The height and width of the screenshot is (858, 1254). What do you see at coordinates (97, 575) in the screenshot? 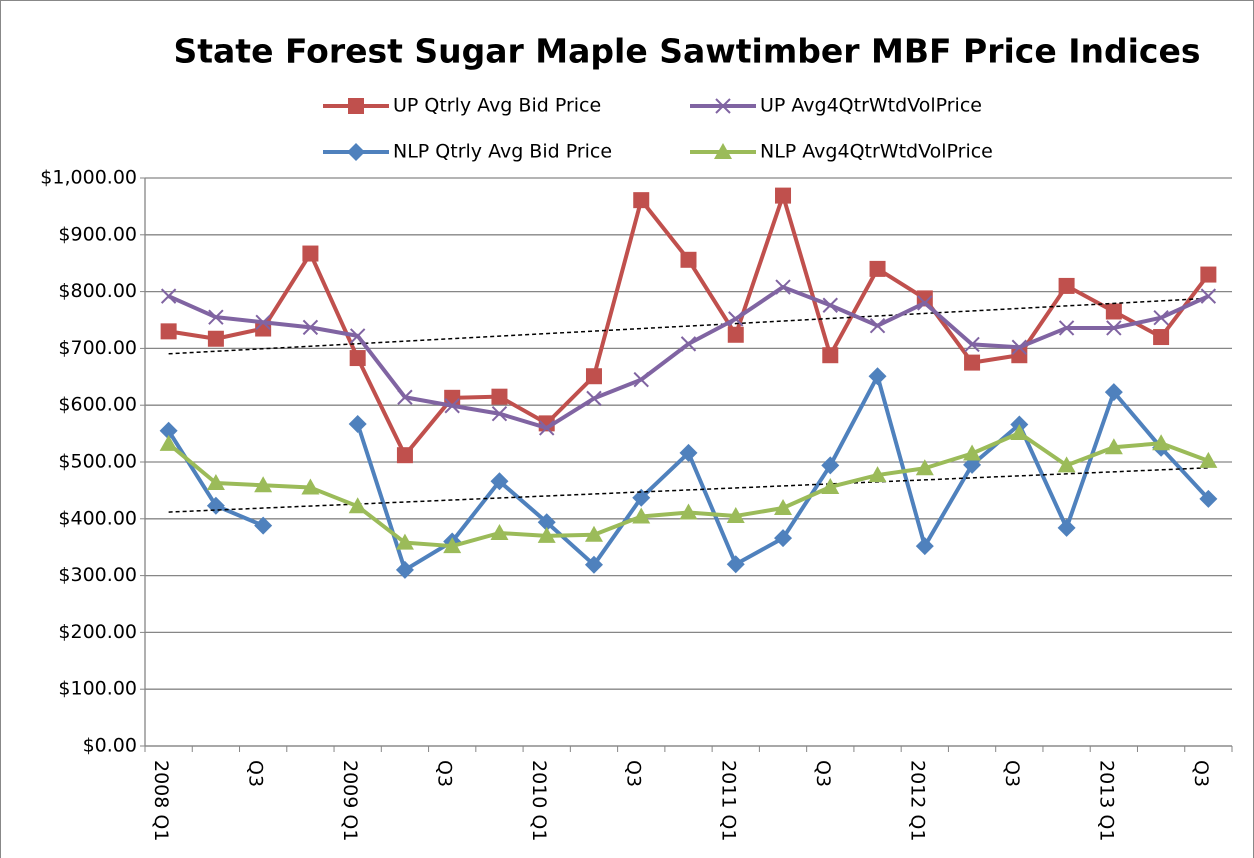
I see `y-tick-label: $300.00` at bounding box center [97, 575].